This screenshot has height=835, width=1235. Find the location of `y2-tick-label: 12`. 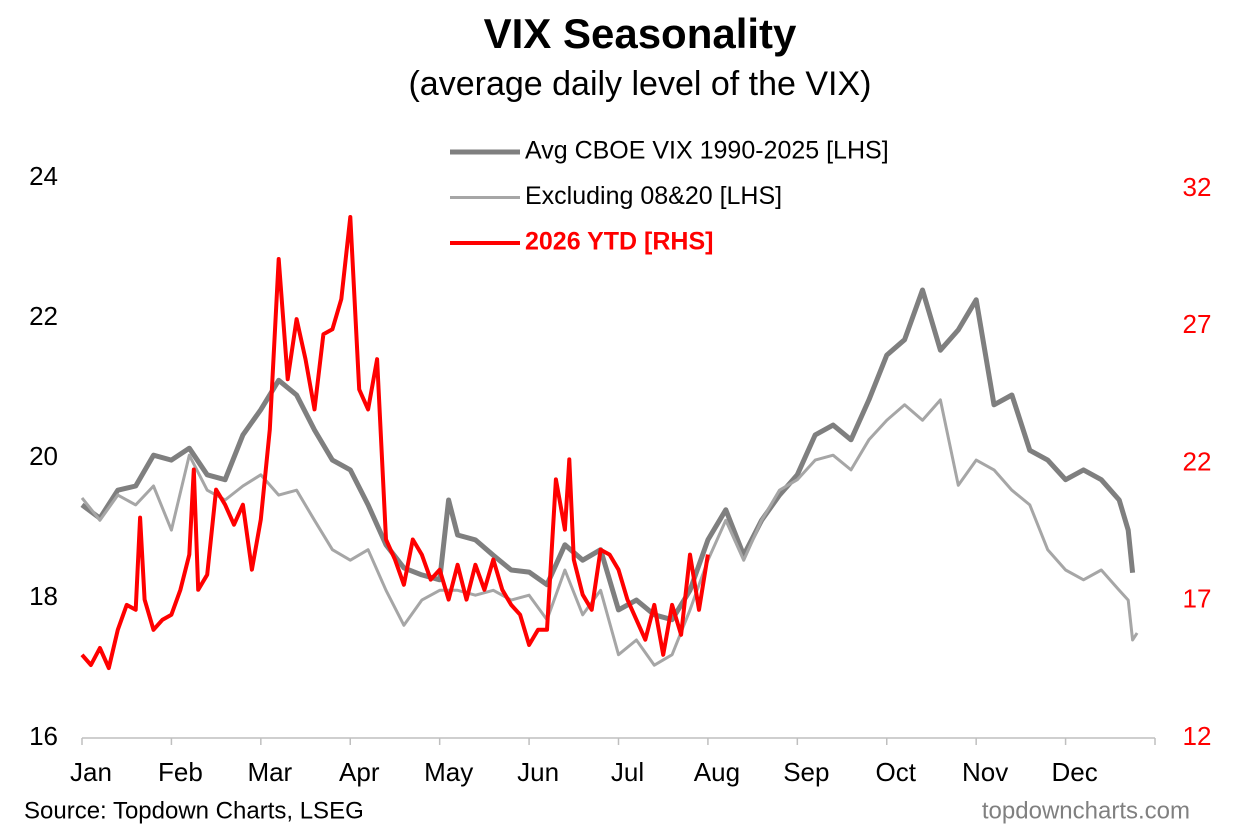

y2-tick-label: 12 is located at coordinates (1197, 736).